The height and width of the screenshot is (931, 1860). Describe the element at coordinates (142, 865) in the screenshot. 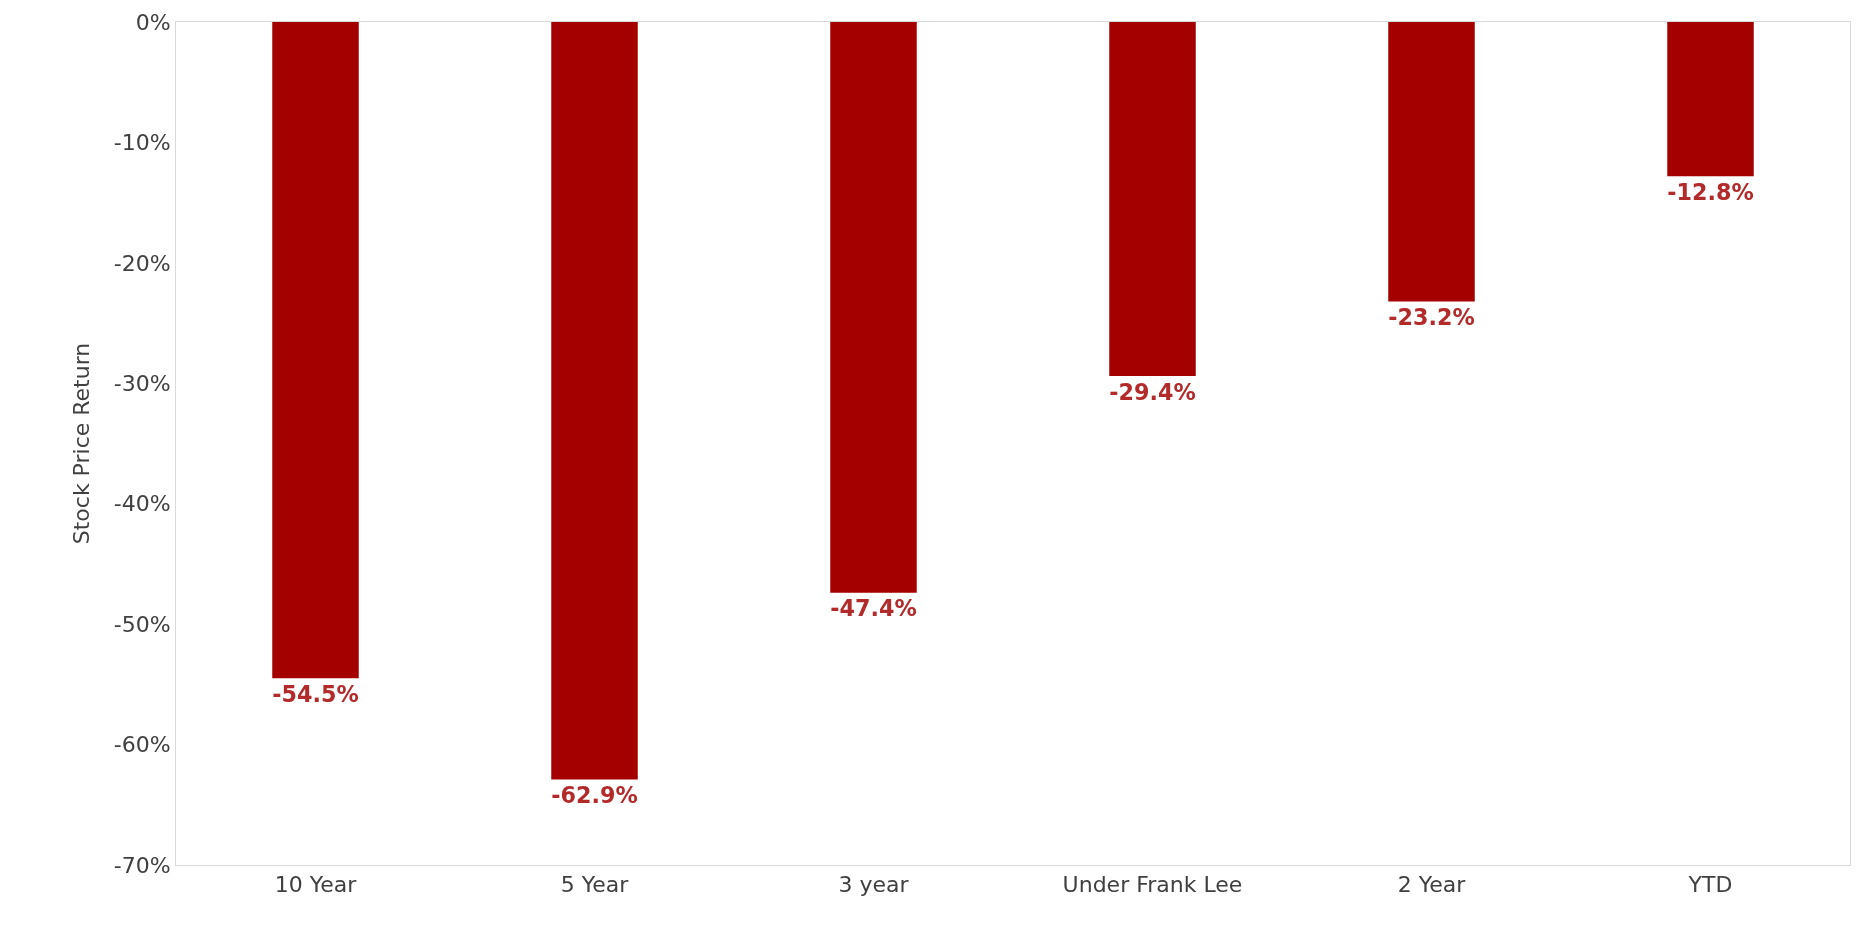

I see `y-tick-label: -70%` at that location.